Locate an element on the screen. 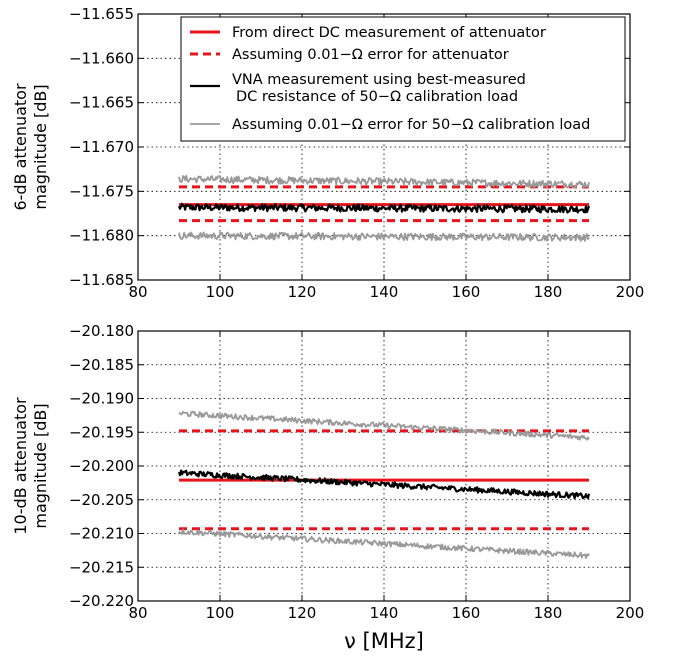 Image resolution: width=673 pixels, height=656 pixels. y-tick-label: −20.185 is located at coordinates (101, 365).